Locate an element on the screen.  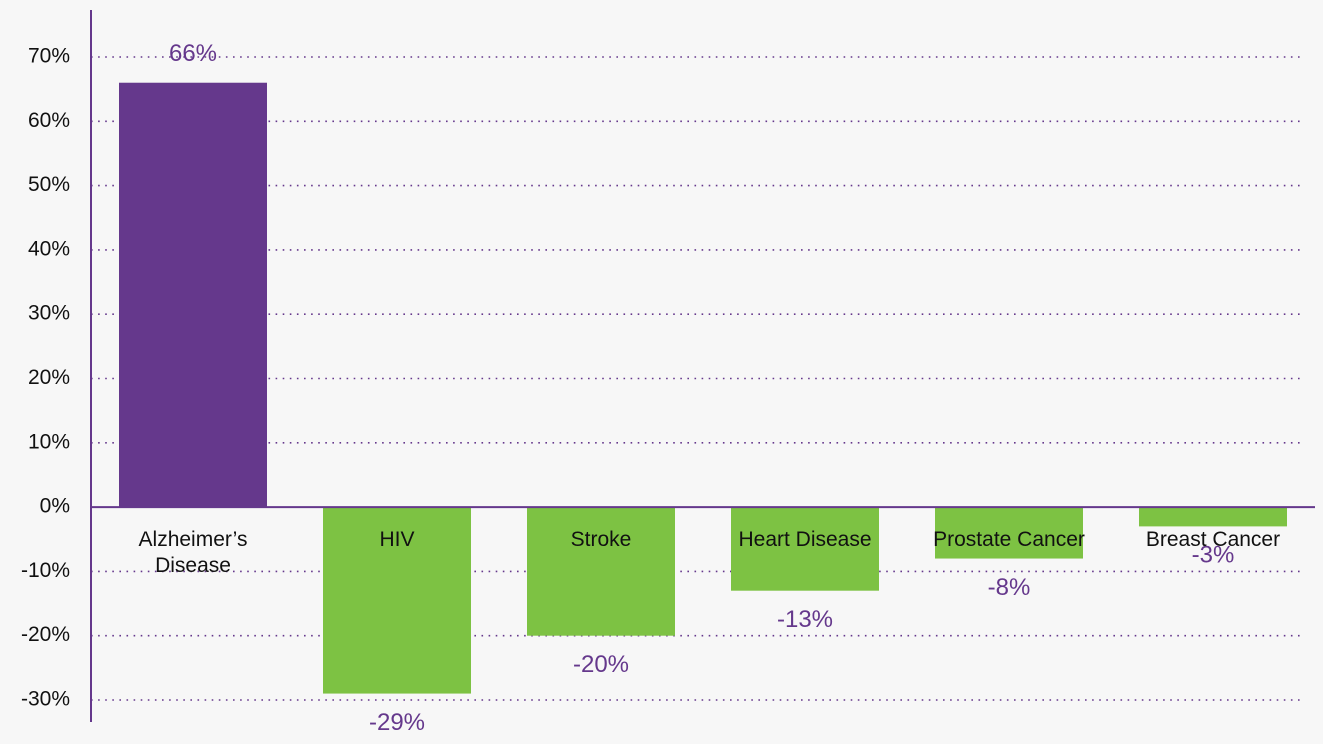
y-tick-label: 50% is located at coordinates (49, 184).